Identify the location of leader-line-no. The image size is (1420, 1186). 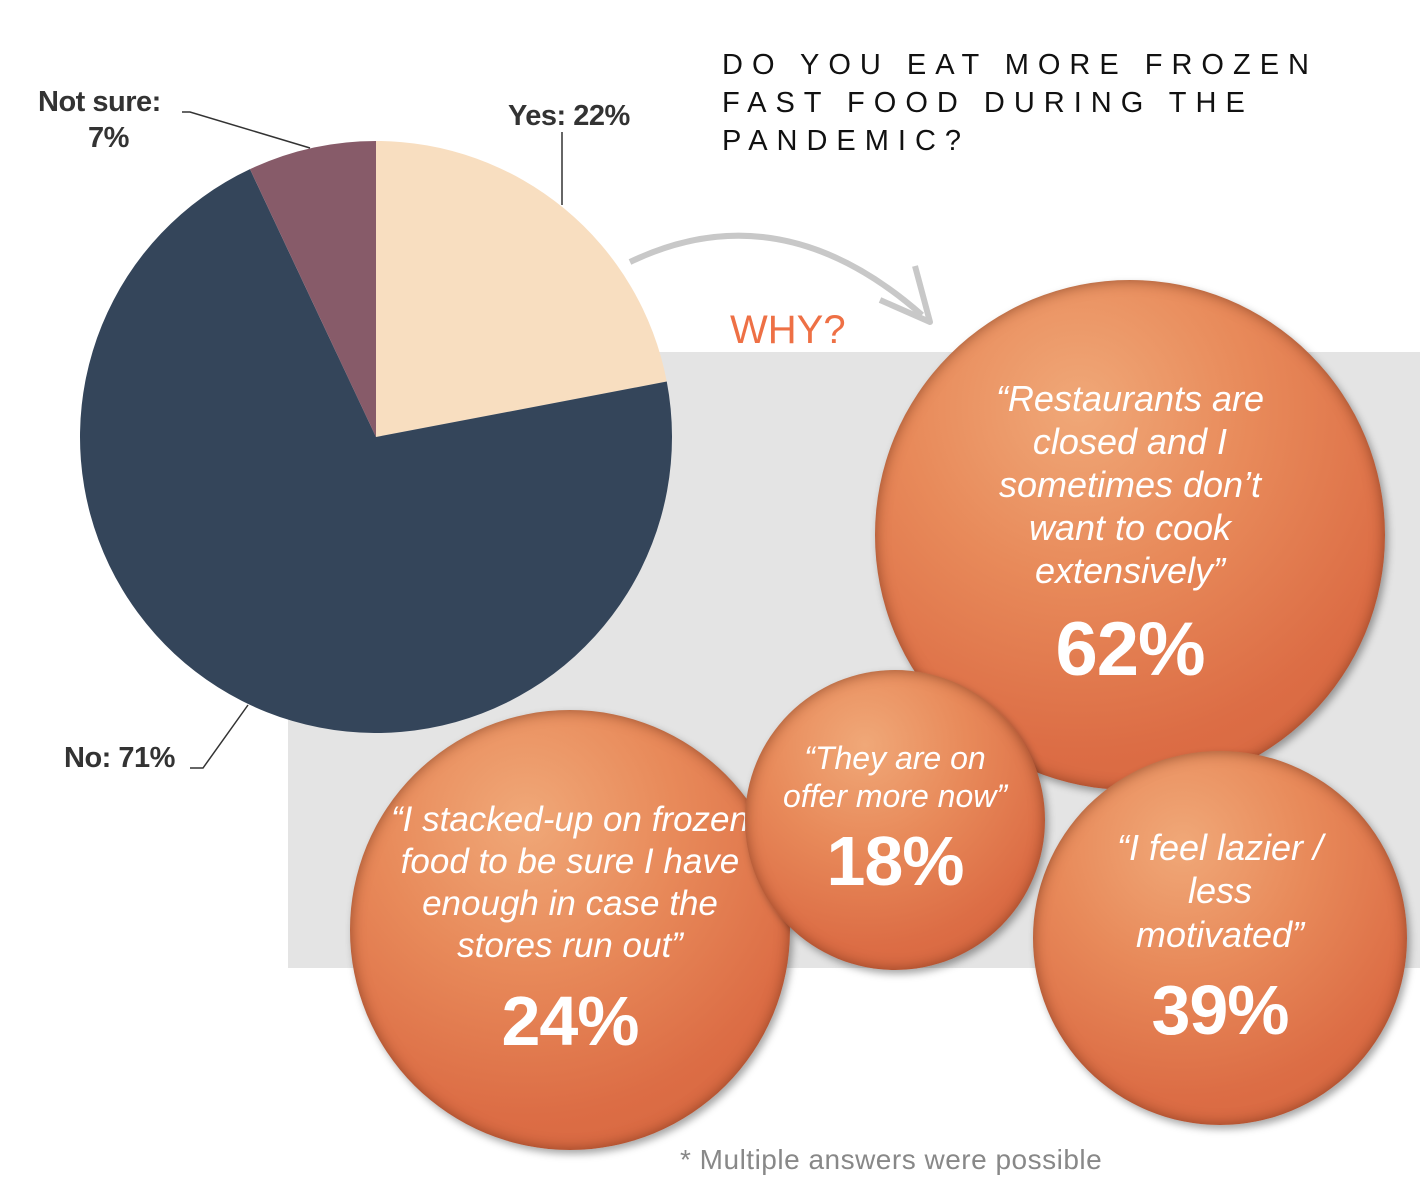
(219, 736).